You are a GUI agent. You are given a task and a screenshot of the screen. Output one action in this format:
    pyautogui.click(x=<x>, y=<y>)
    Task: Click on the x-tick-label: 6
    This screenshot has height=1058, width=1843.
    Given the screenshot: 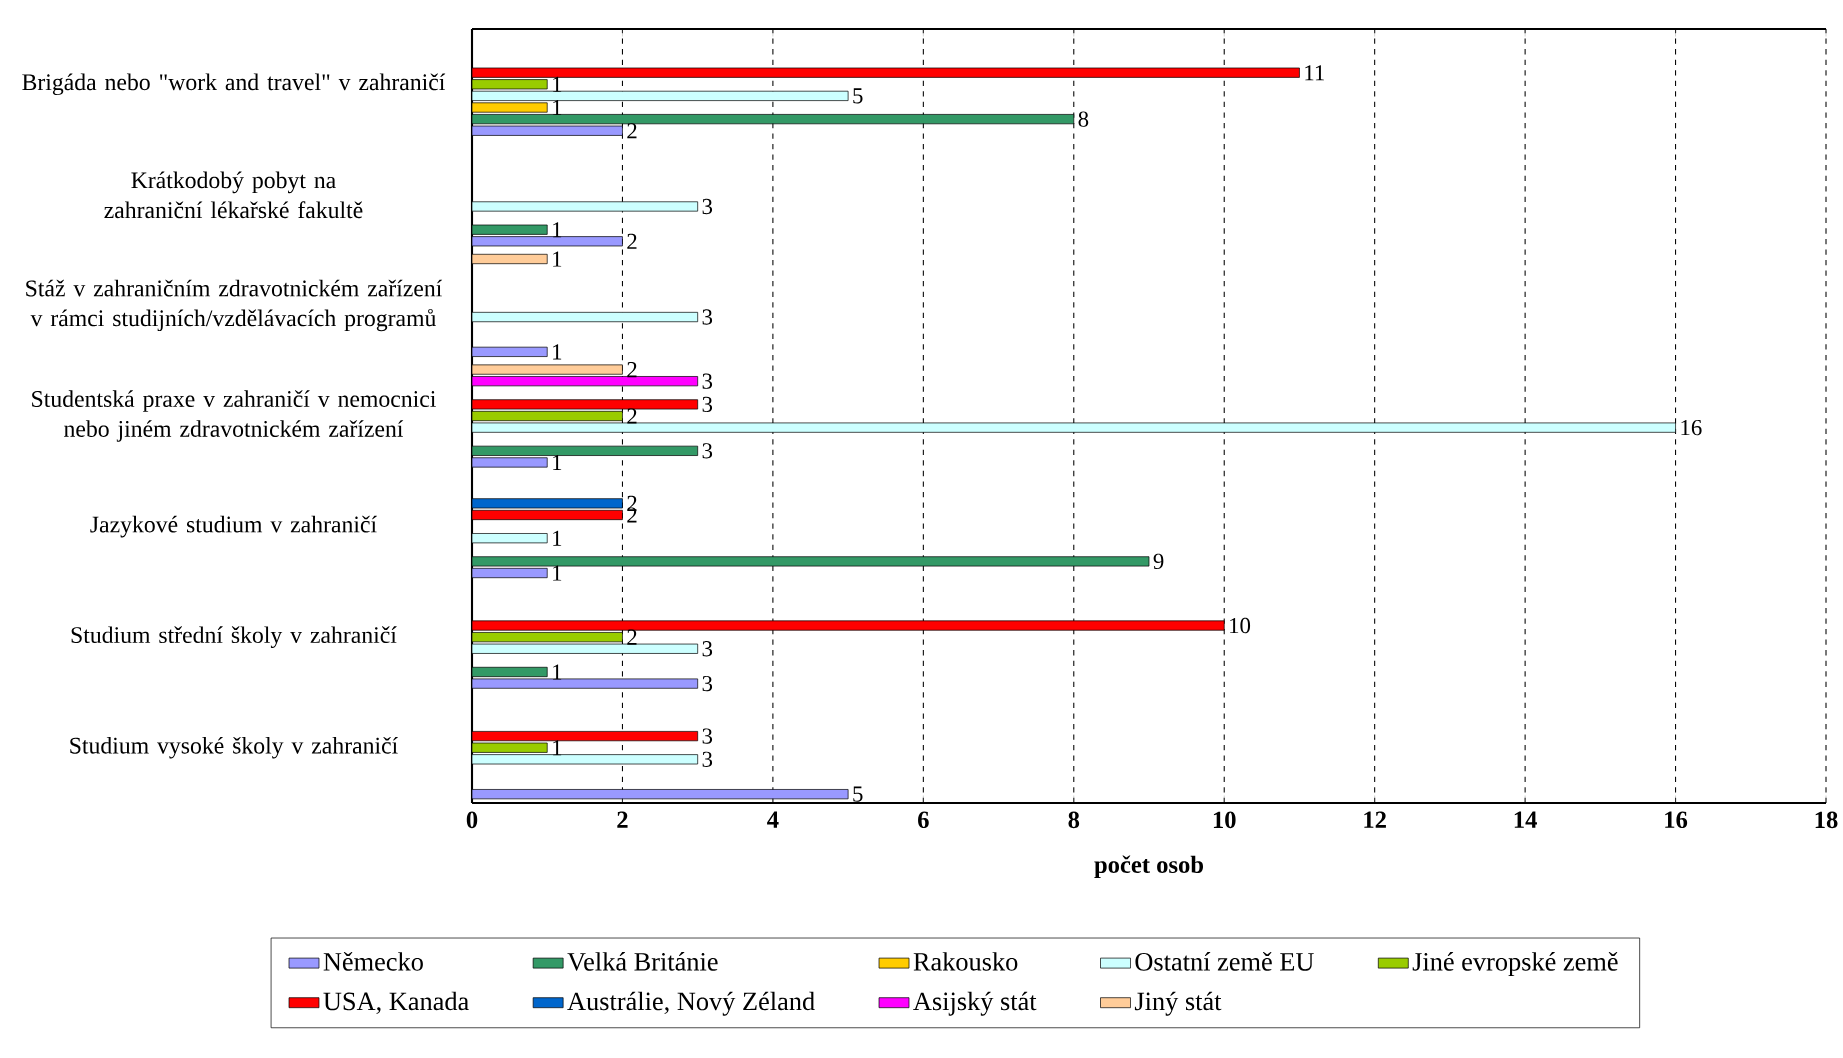 What is the action you would take?
    pyautogui.click(x=923, y=820)
    